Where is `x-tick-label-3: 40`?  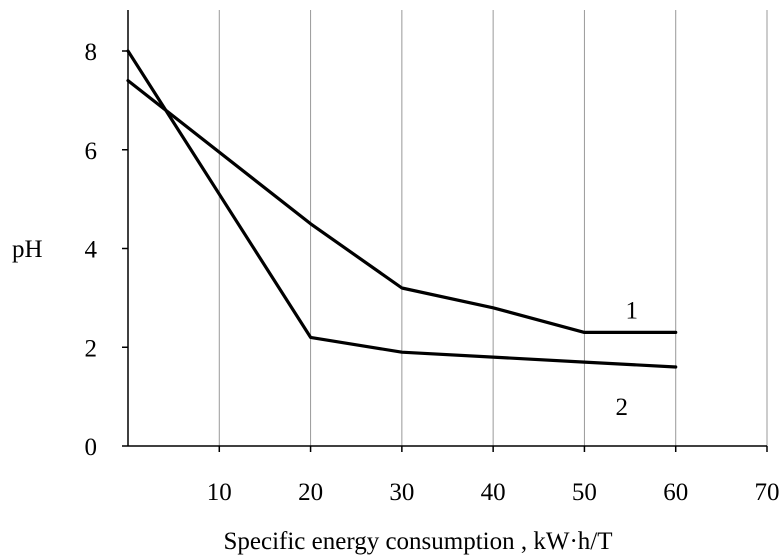 x-tick-label-3: 40 is located at coordinates (493, 492).